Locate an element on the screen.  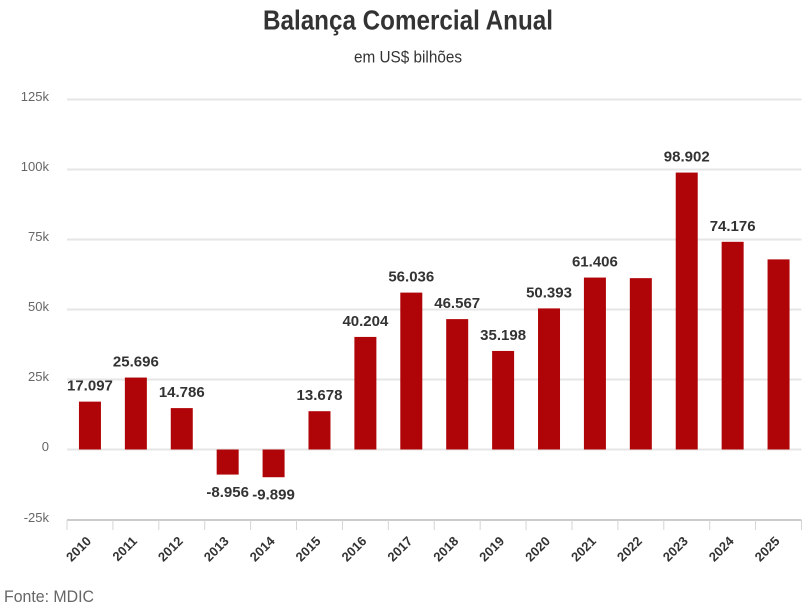
svg-text: 40.204 is located at coordinates (365, 321).